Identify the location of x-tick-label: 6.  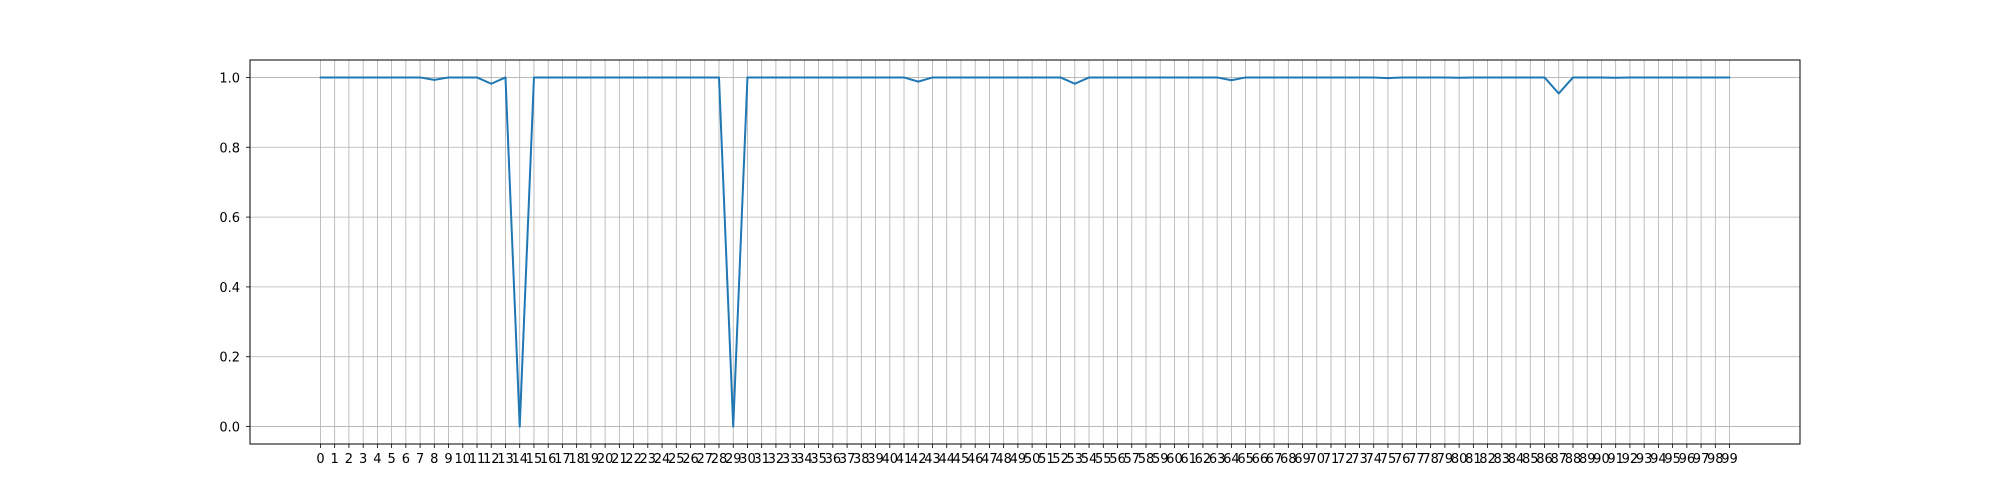
(406, 459).